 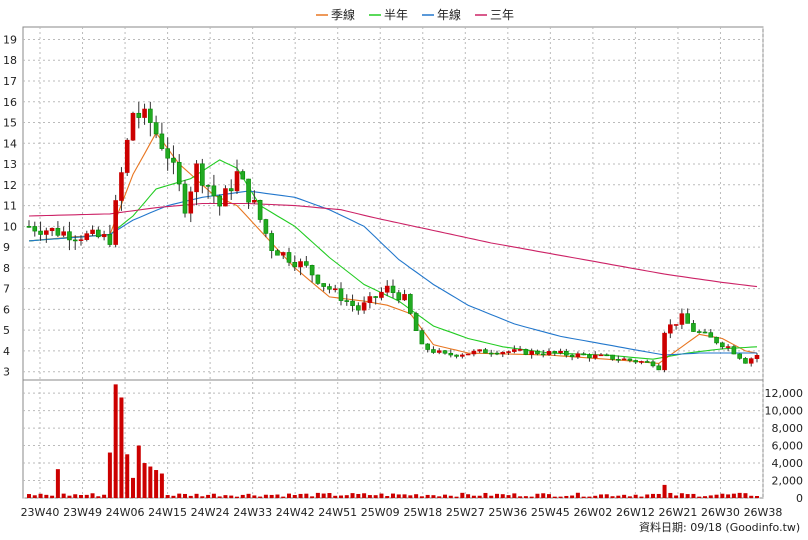 What do you see at coordinates (465, 512) in the screenshot?
I see `time-tick-label: 25W27` at bounding box center [465, 512].